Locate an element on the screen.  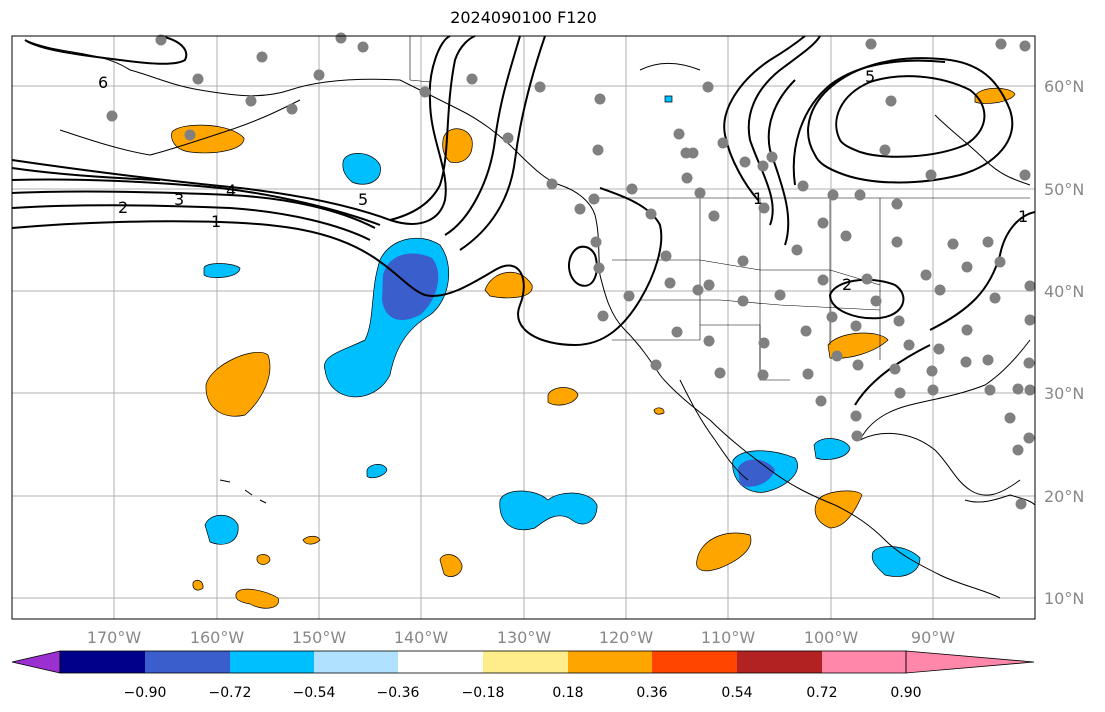
colorbar-tick-label: −0.90 is located at coordinates (145, 693).